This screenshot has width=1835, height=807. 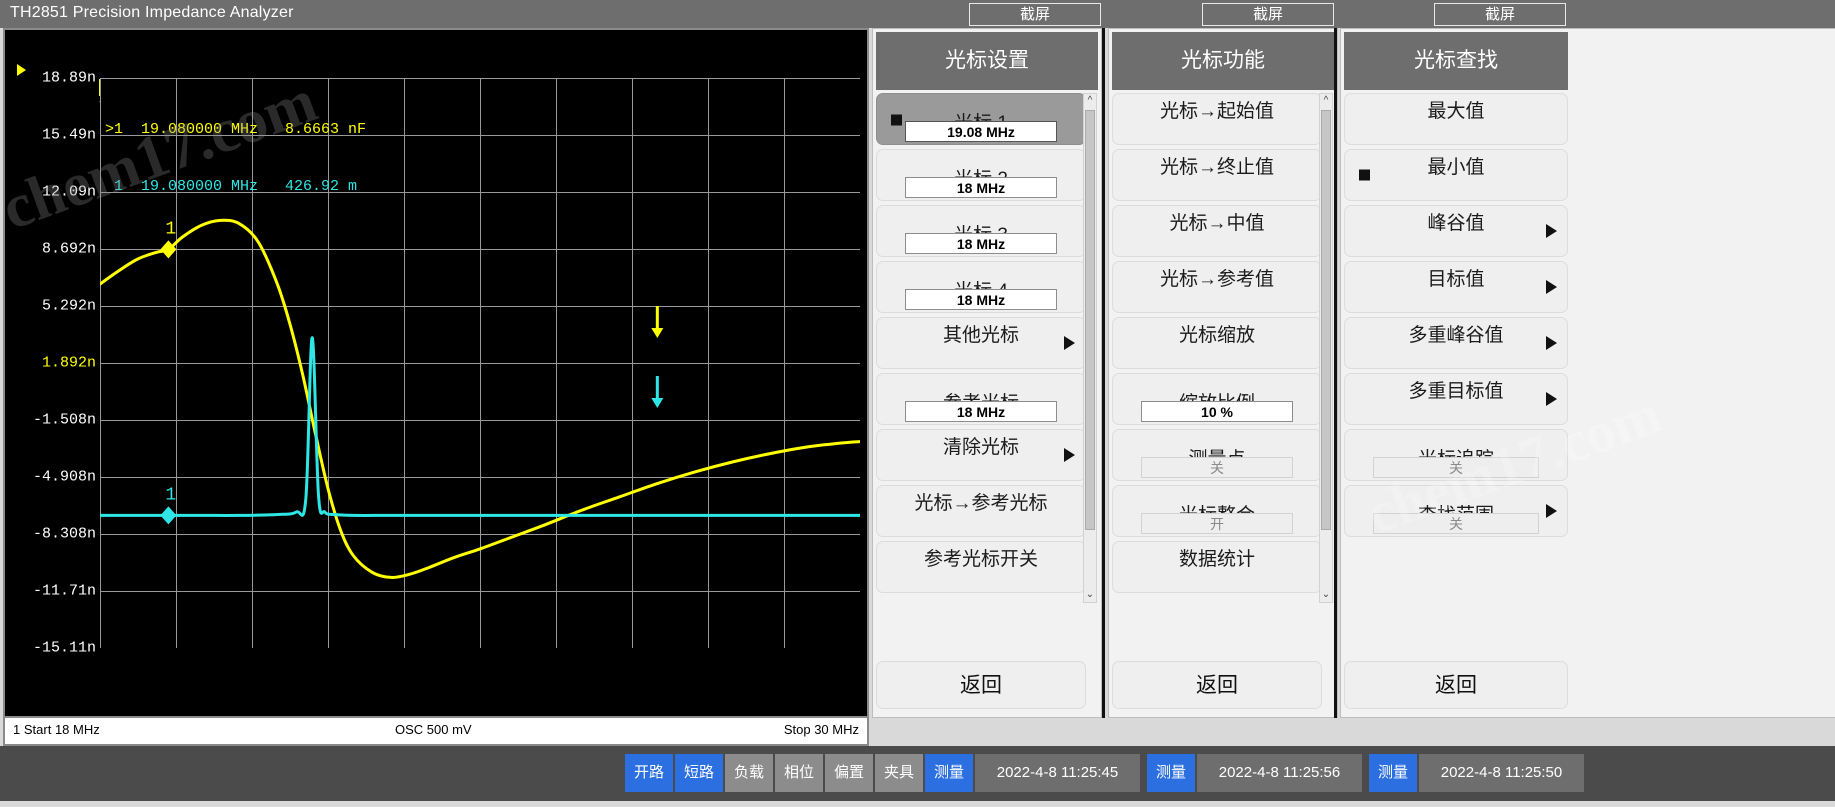 I want to click on softkey-marker-search-2: 最小值, so click(x=1456, y=175).